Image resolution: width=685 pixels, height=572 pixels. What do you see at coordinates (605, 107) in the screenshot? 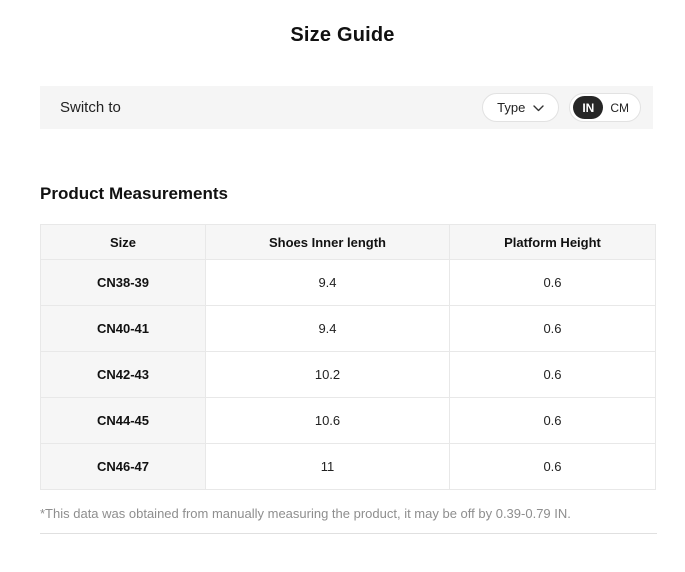
I see `unit-toggle: IN CM` at bounding box center [605, 107].